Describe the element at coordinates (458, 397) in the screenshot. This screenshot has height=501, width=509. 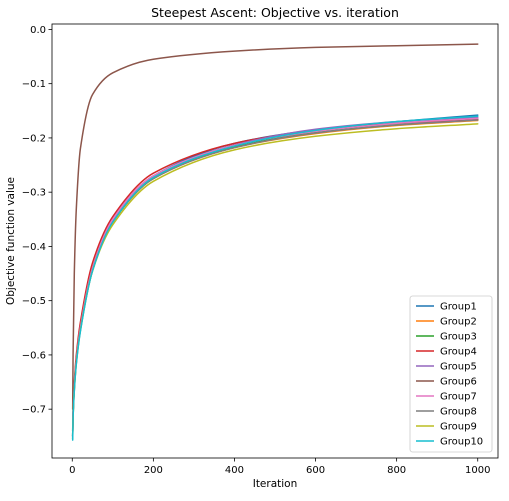
I see `legend-label: Group7` at that location.